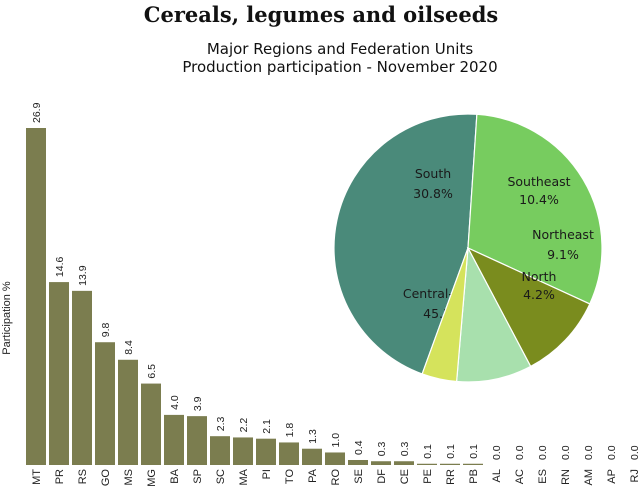 This screenshot has width=643, height=490. What do you see at coordinates (445, 315) in the screenshot?
I see `pie-slice-north` at bounding box center [445, 315].